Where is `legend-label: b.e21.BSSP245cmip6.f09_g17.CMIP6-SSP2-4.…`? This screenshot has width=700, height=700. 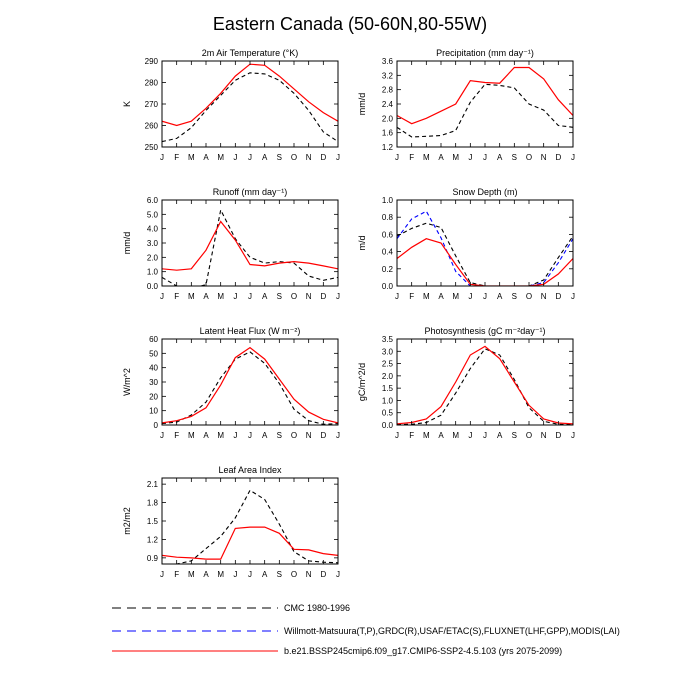
legend-label: b.e21.BSSP245cmip6.f09_g17.CMIP6-SSP2-4.… is located at coordinates (423, 651).